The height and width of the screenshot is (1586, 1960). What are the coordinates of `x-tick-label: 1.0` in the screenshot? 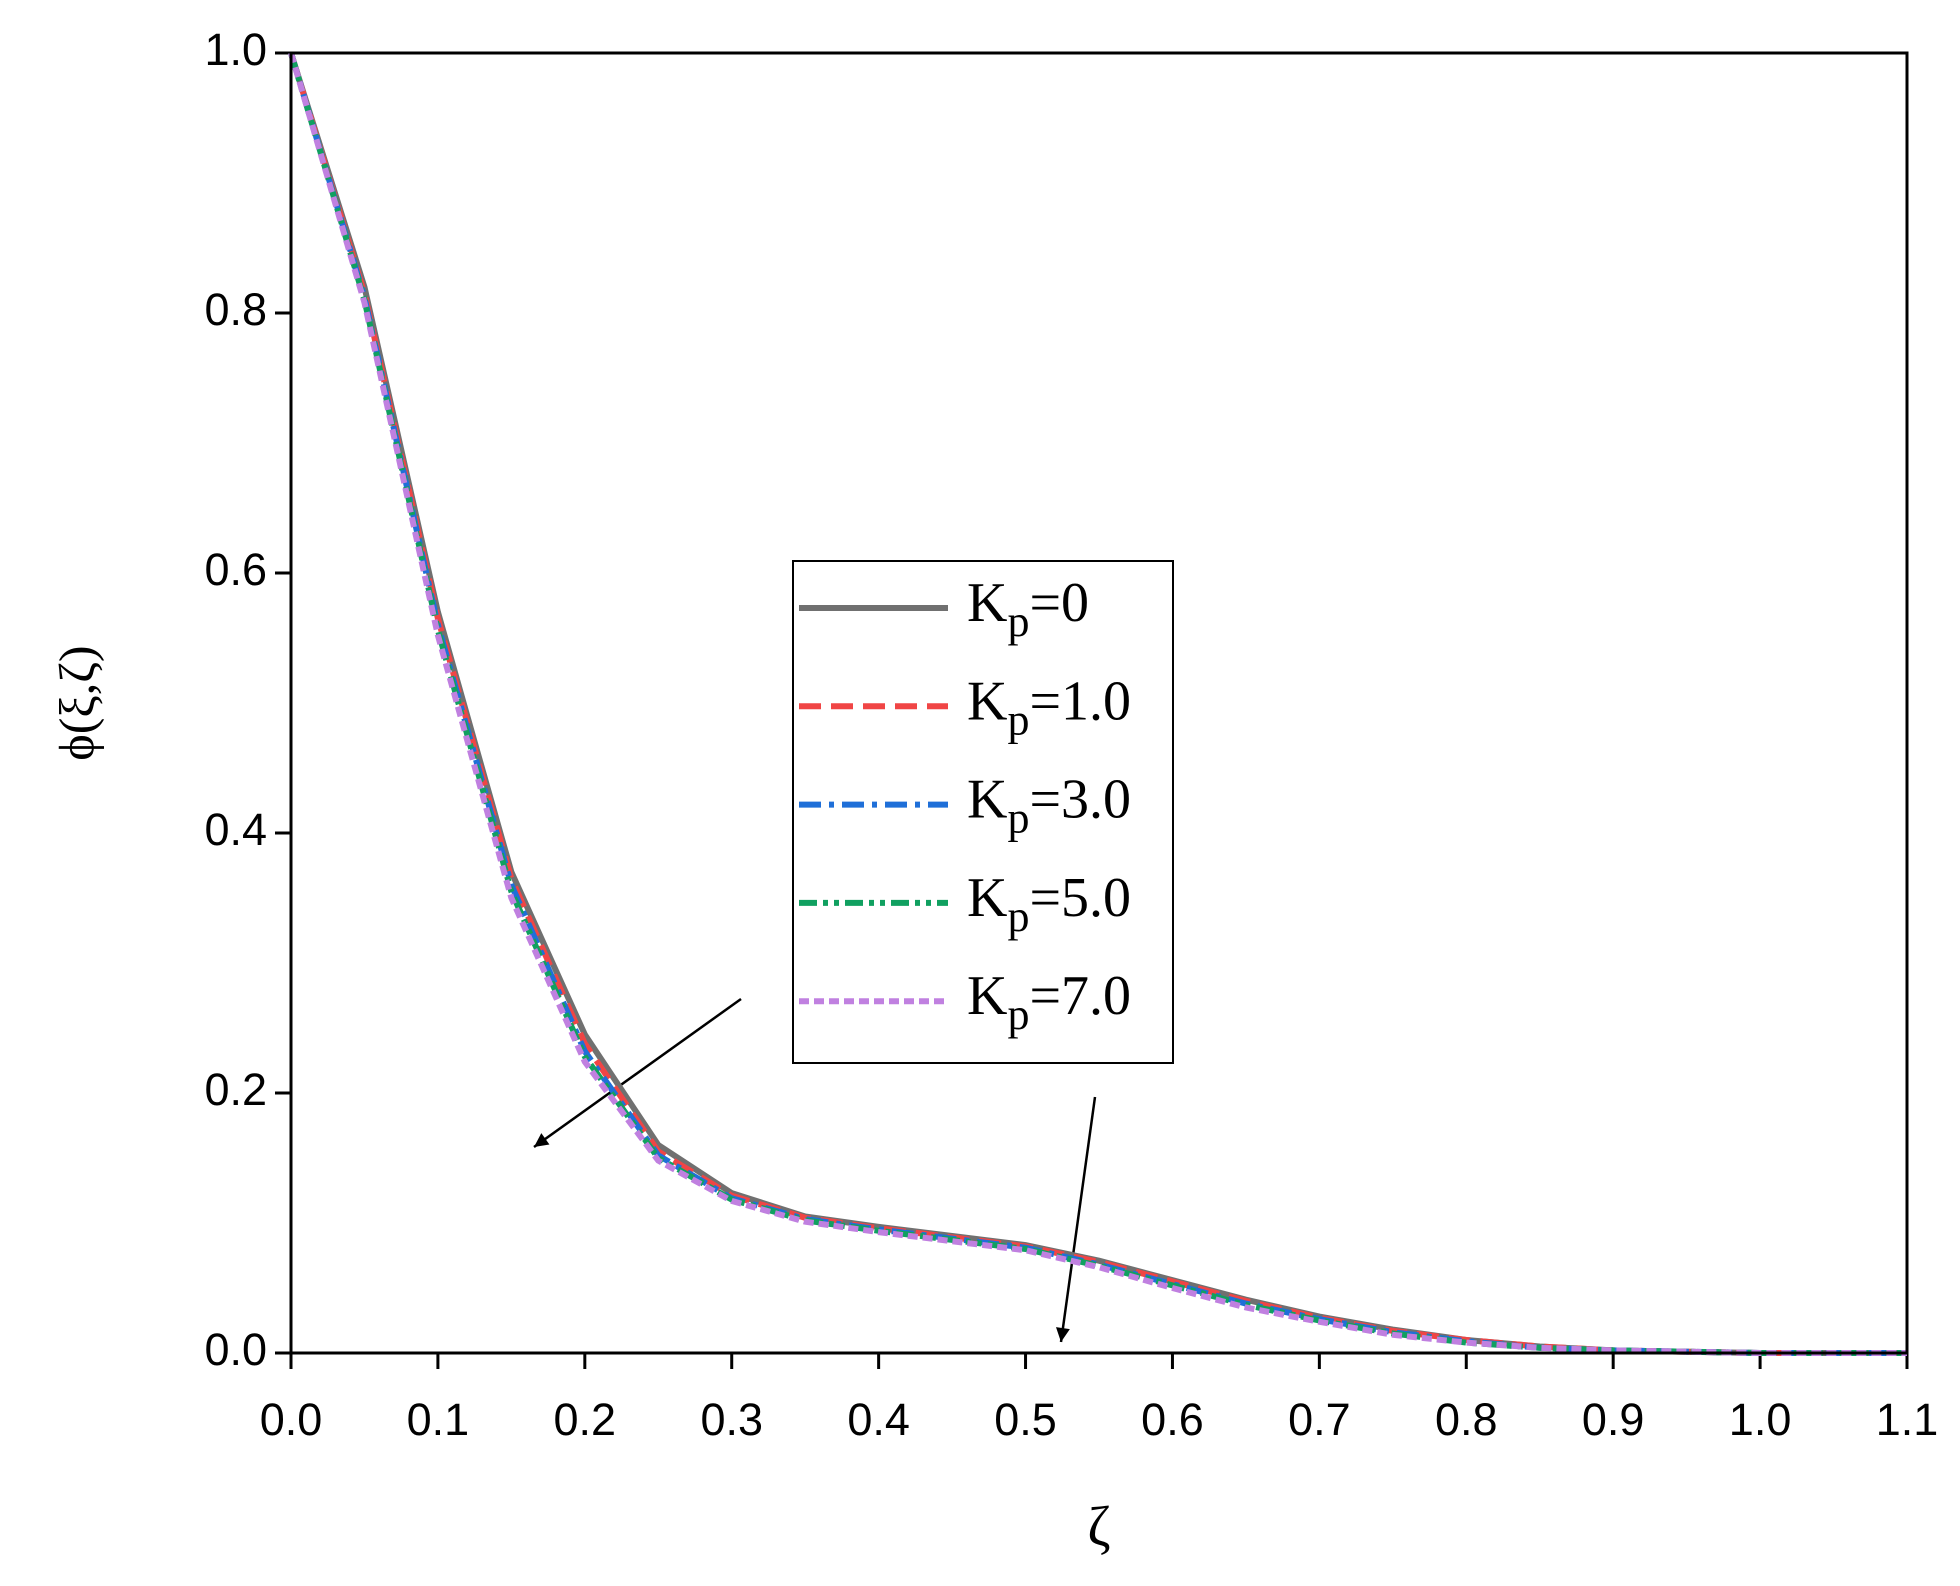 It's located at (1760, 1419).